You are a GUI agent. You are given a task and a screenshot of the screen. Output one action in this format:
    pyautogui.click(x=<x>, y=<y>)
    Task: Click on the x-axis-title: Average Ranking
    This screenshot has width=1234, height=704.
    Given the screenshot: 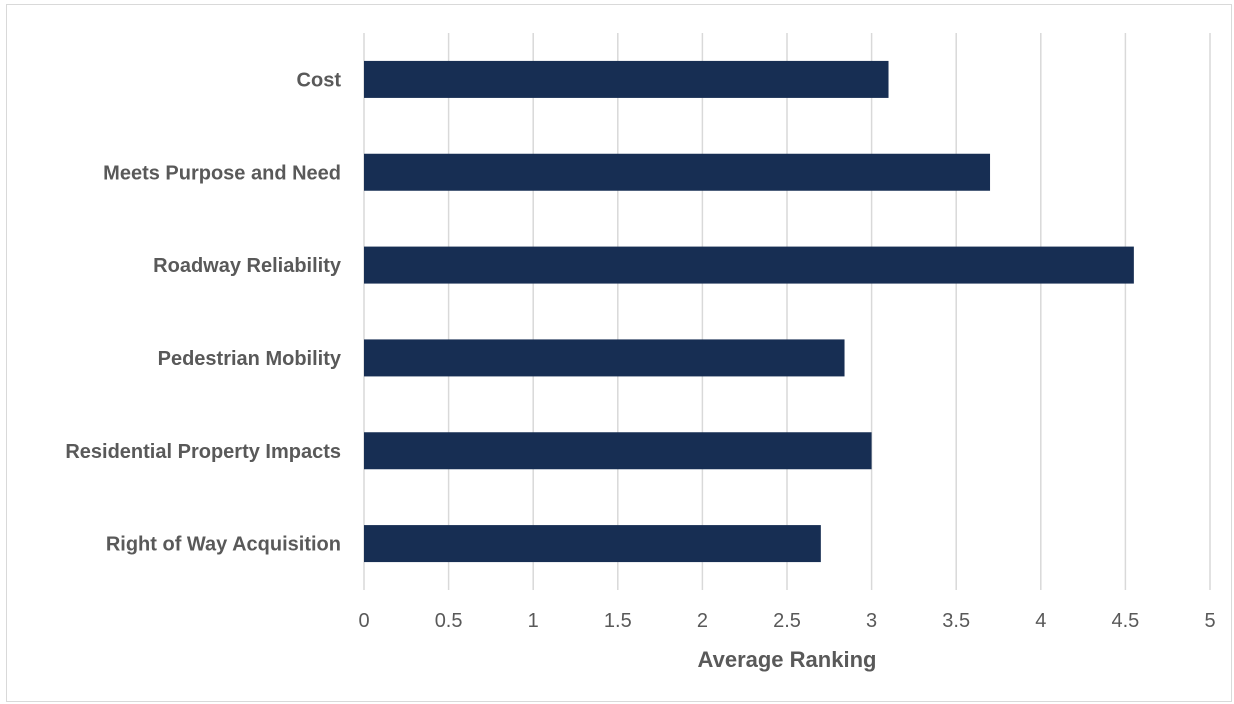 What is the action you would take?
    pyautogui.click(x=787, y=659)
    